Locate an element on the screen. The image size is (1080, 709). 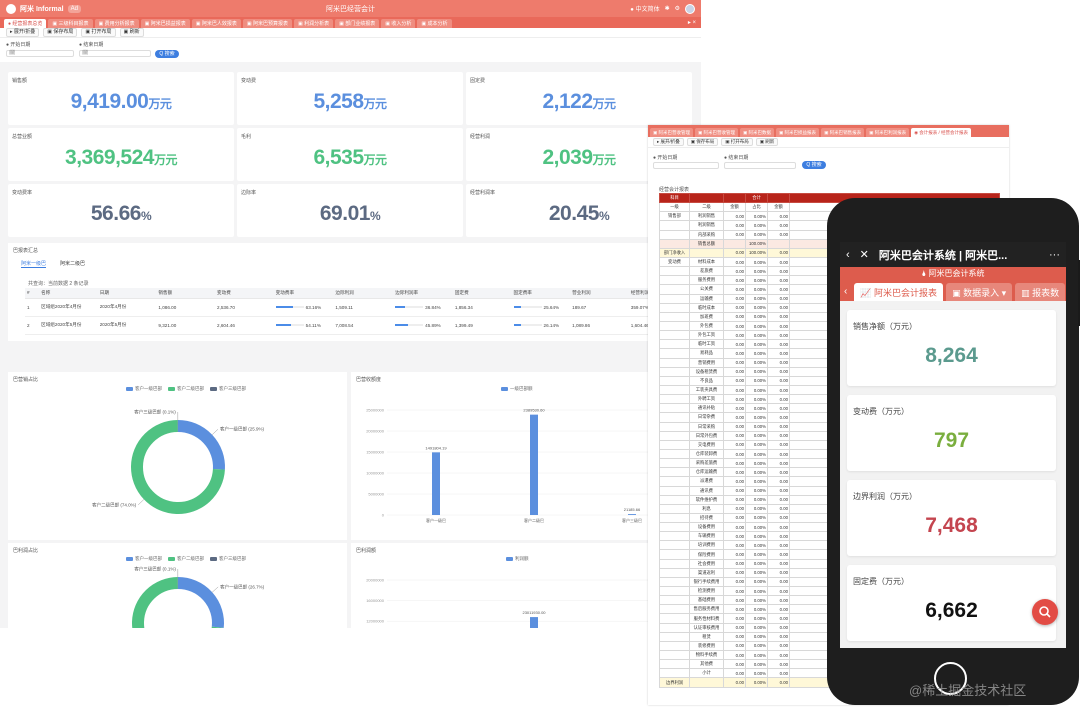
pie-slice-label: 客户三级巴部 (0.1%) is located at coordinates (155, 412).